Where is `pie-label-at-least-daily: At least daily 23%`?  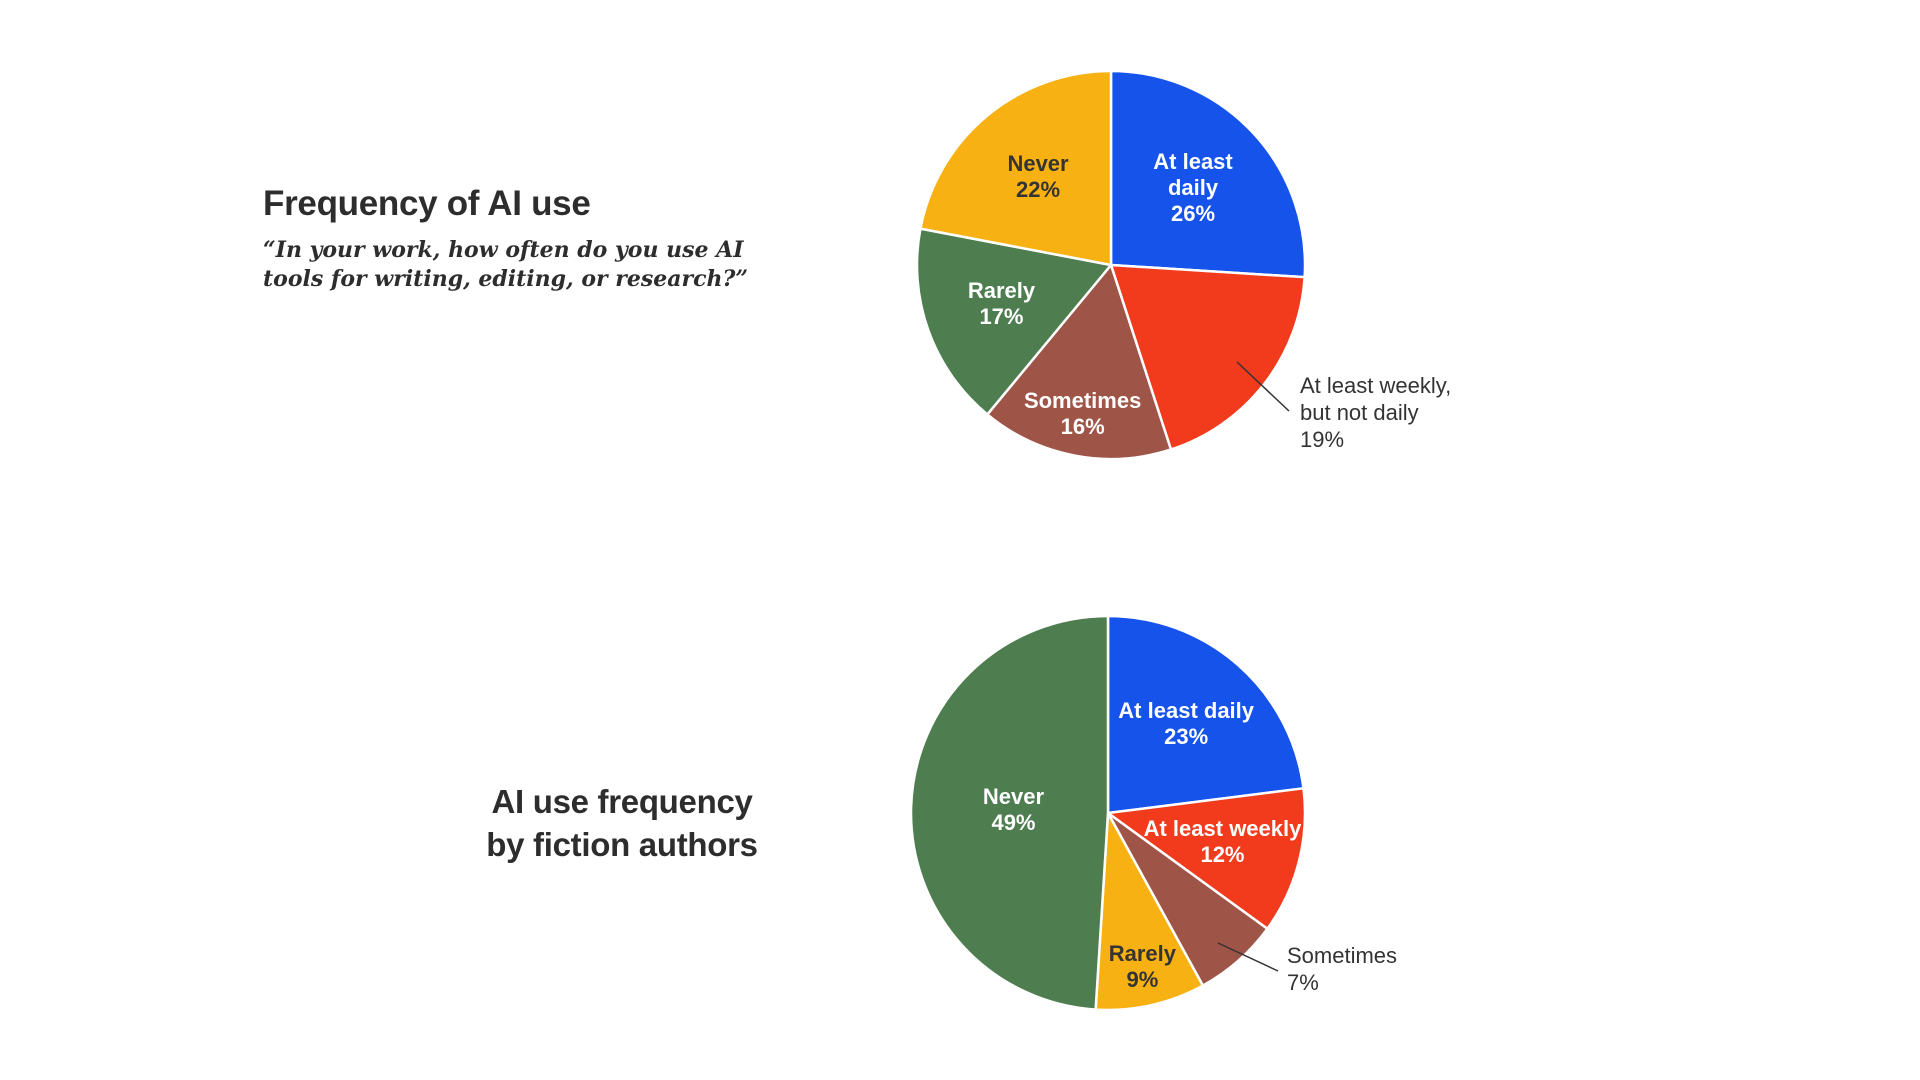 pie-label-at-least-daily: At least daily 23% is located at coordinates (1186, 724).